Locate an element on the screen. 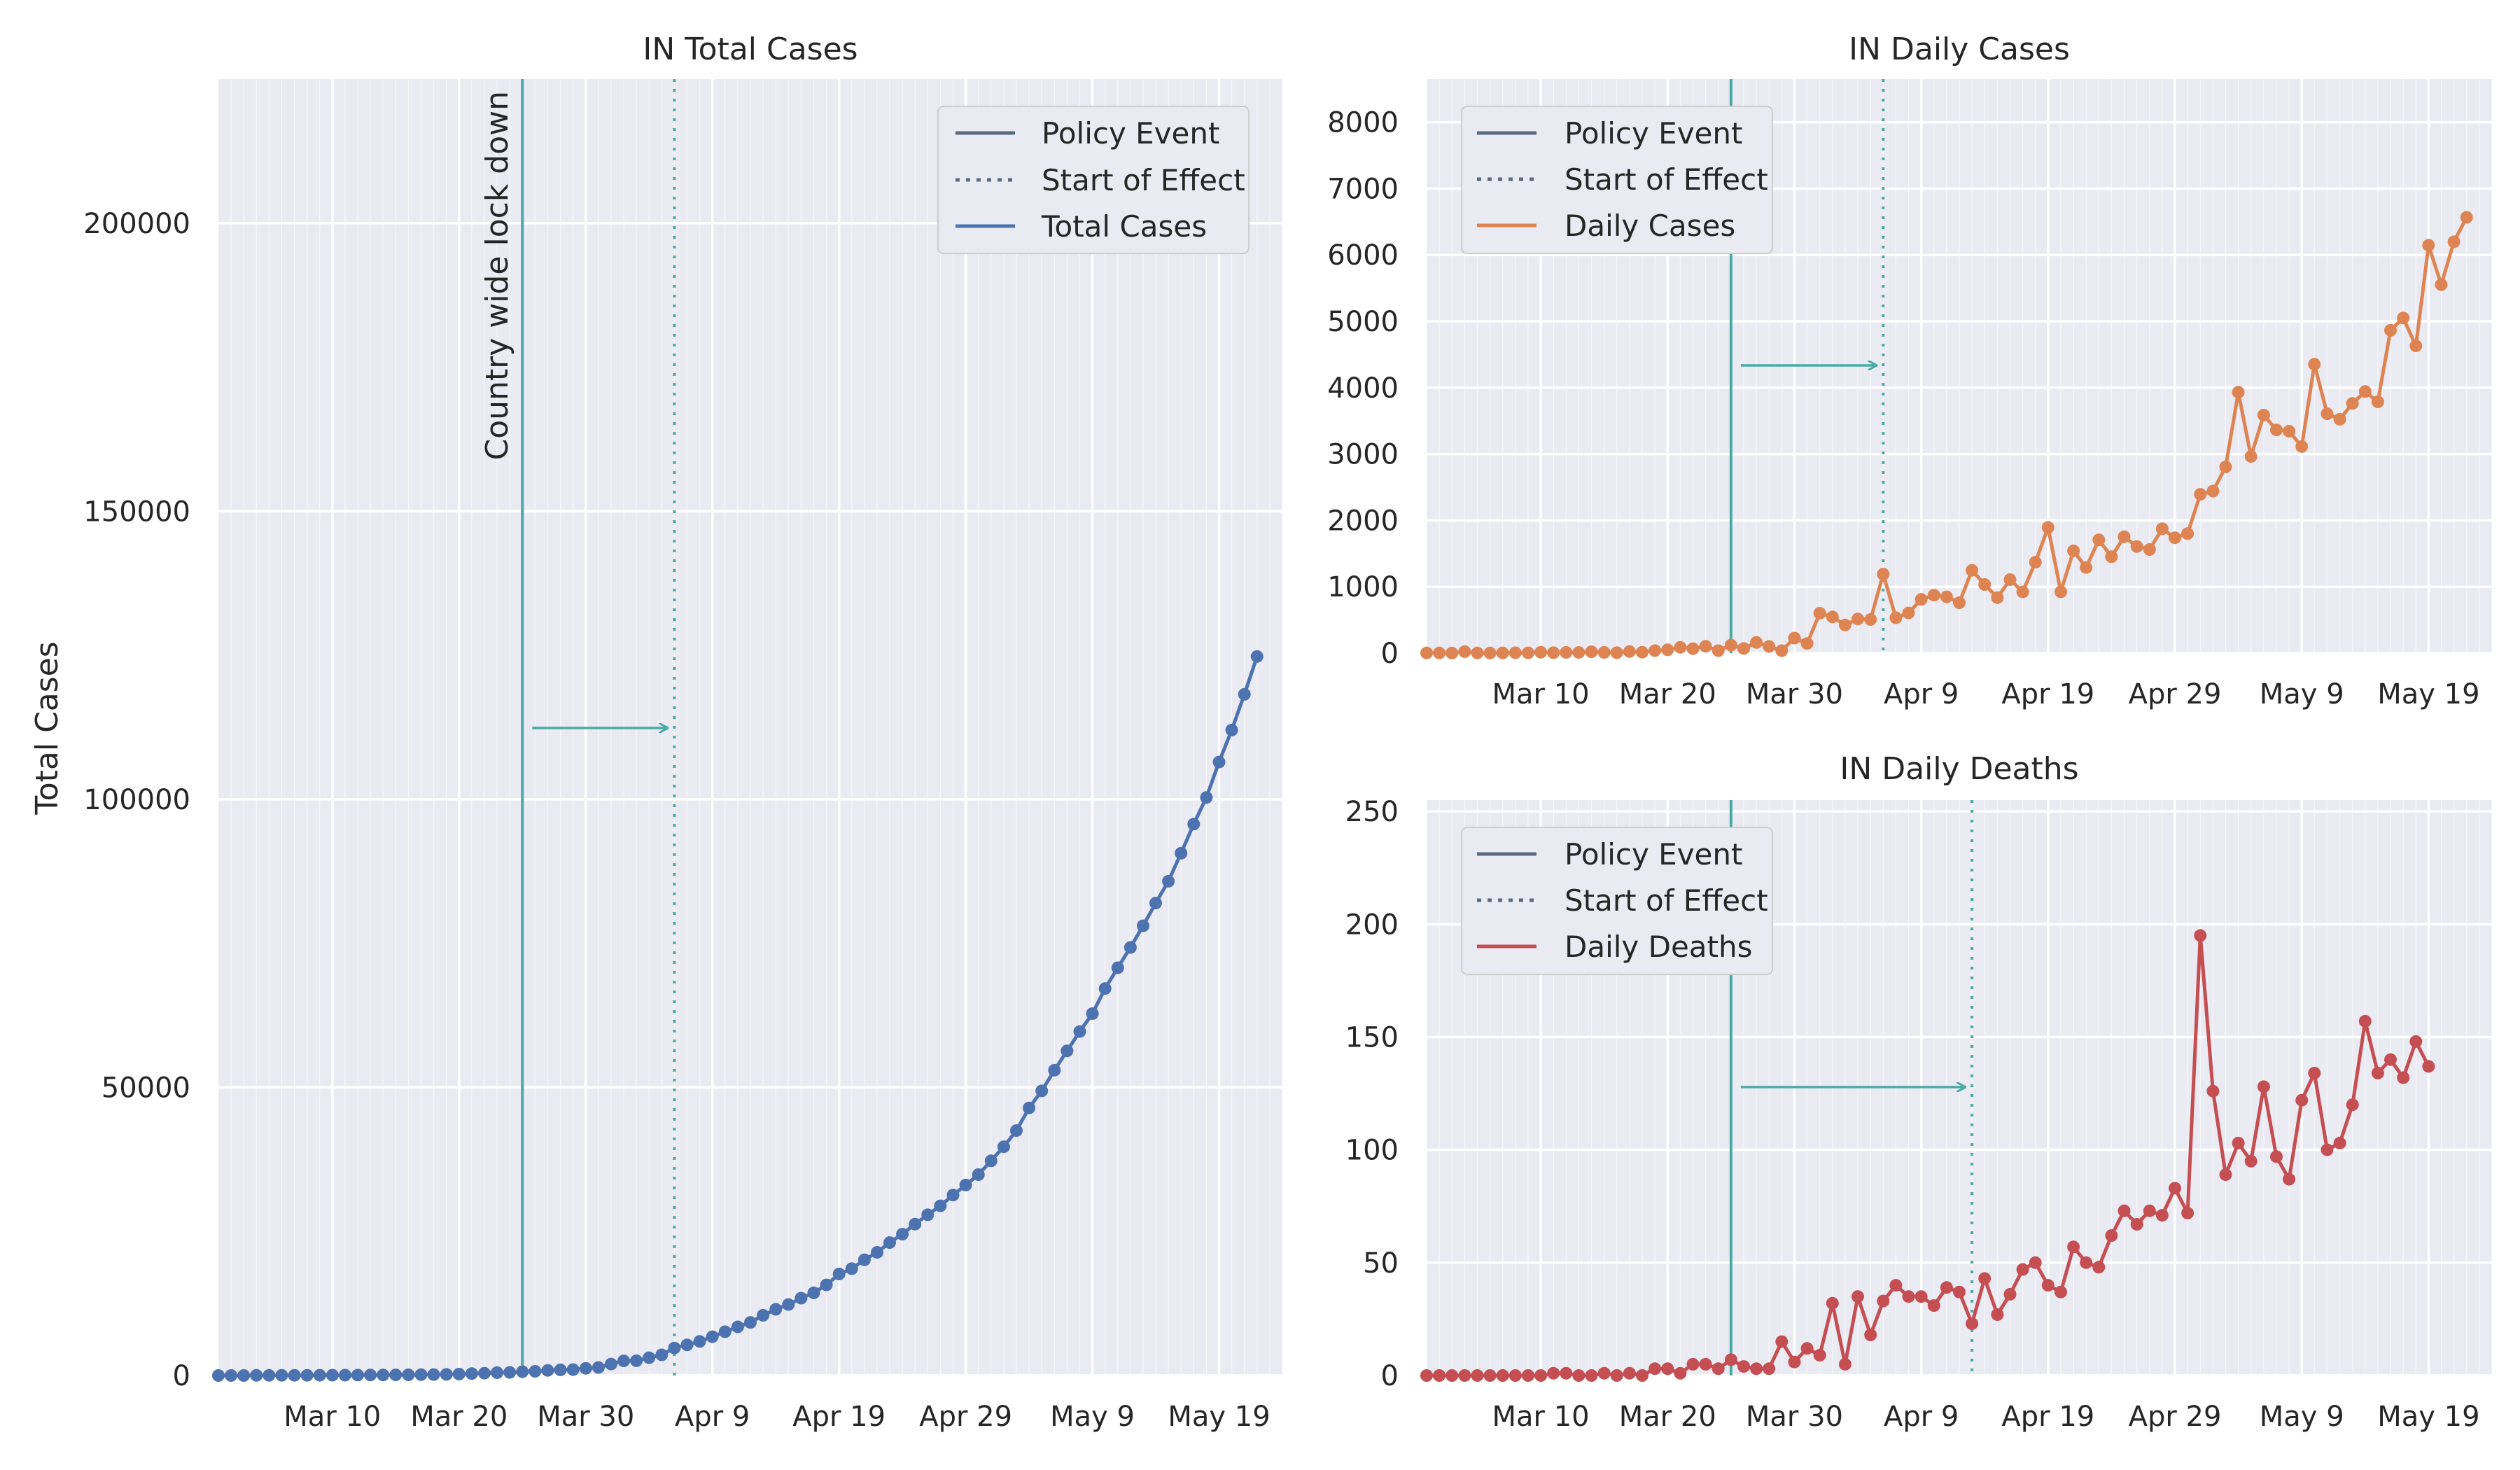  chart-title-daily: IN Daily Cases is located at coordinates (1959, 49).